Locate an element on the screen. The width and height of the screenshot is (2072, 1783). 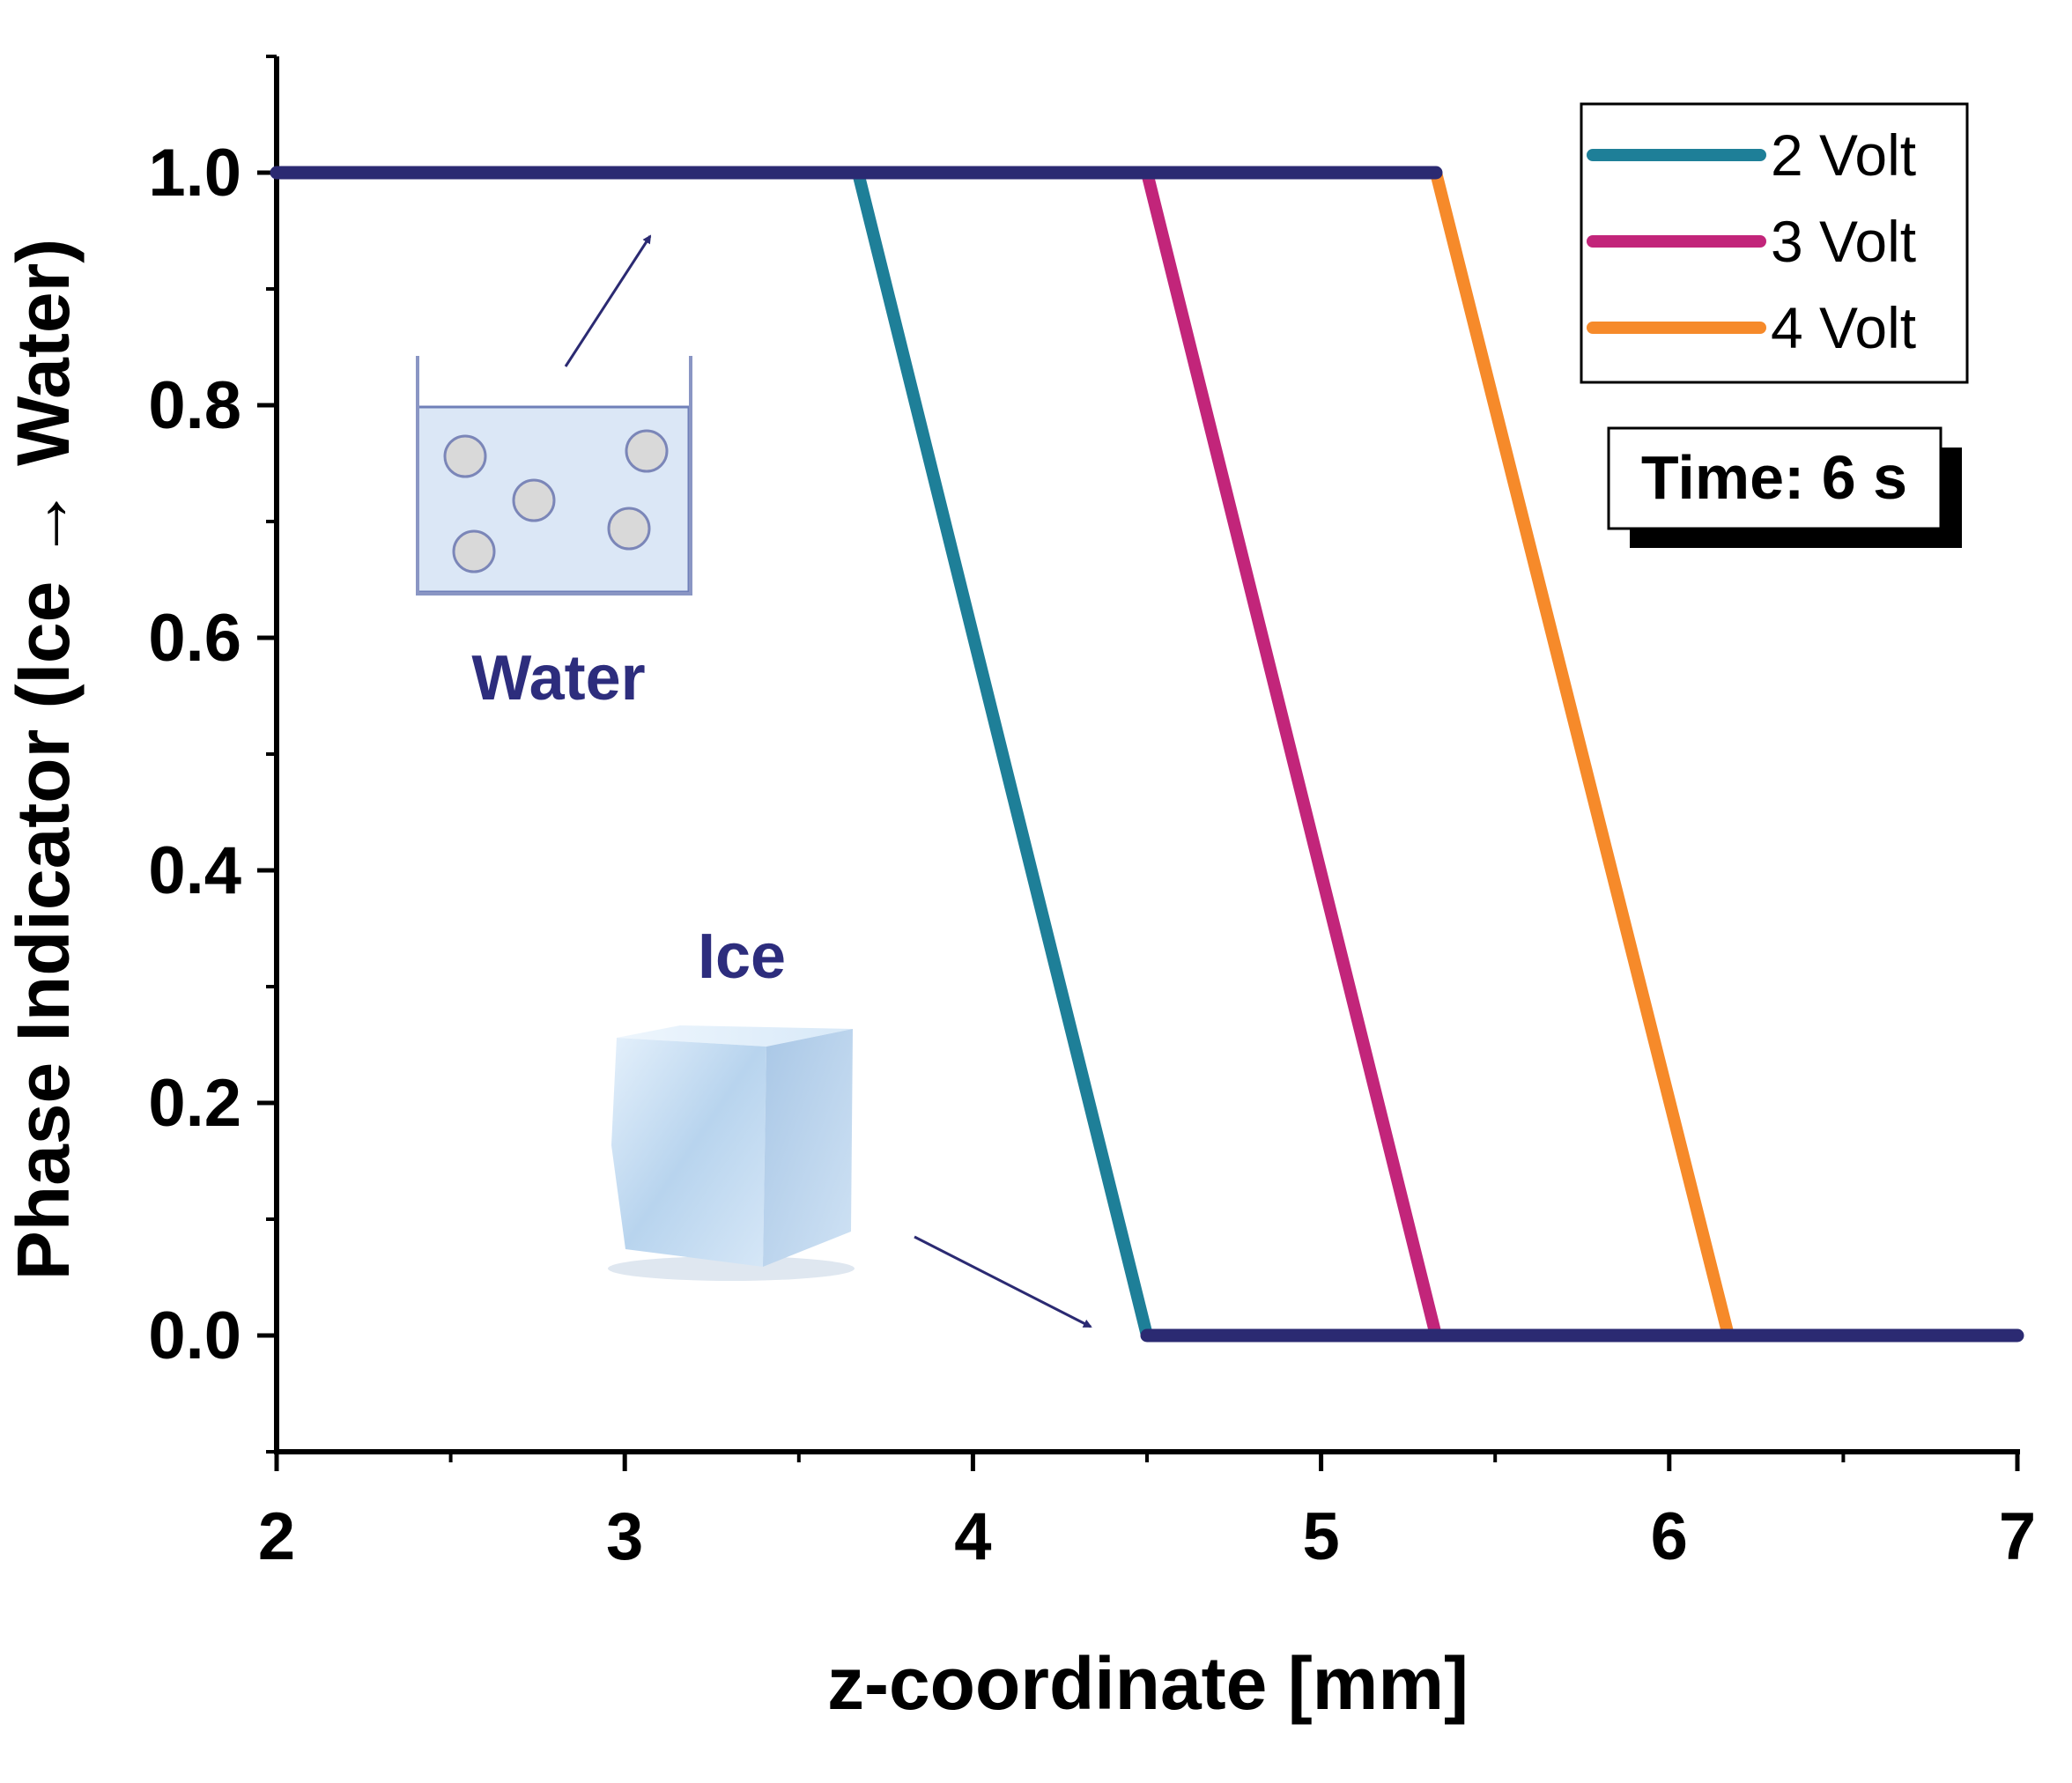
ice-cube-illustration: Ice is located at coordinates (850, 1124).